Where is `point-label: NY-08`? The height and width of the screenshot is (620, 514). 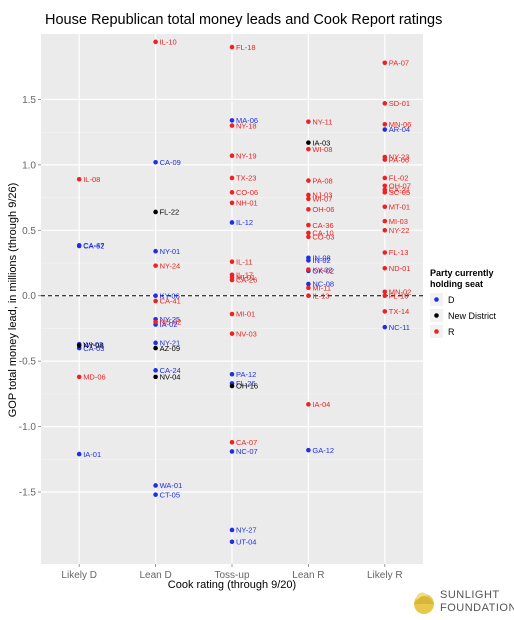 point-label: NY-08 is located at coordinates (93, 345).